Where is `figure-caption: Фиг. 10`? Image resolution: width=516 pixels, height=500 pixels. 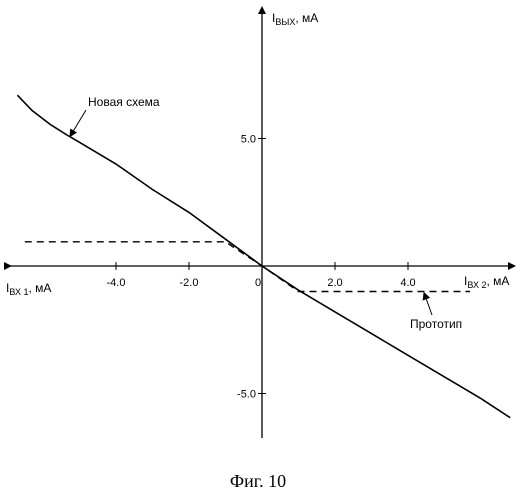 figure-caption: Фиг. 10 is located at coordinates (258, 481).